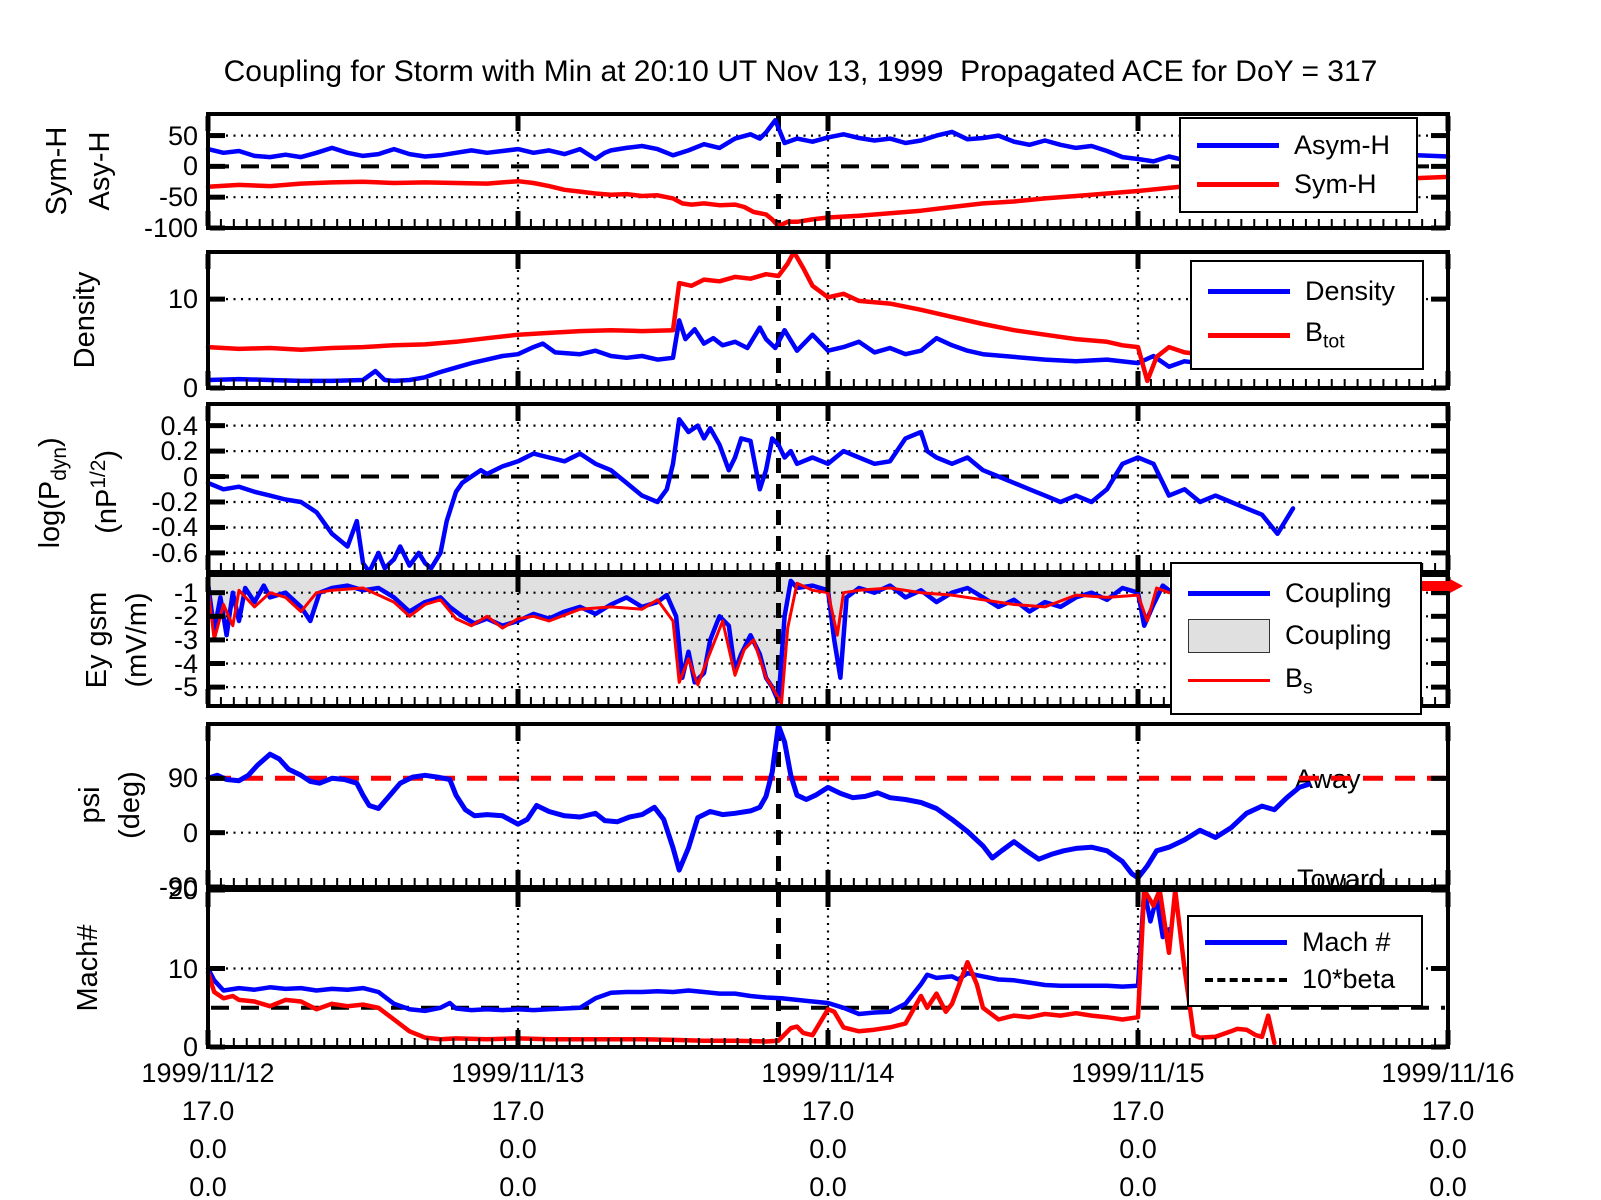 Image resolution: width=1601 pixels, height=1200 pixels. Describe the element at coordinates (1306, 145) in the screenshot. I see `legend-item-asymh: Asym-H` at that location.